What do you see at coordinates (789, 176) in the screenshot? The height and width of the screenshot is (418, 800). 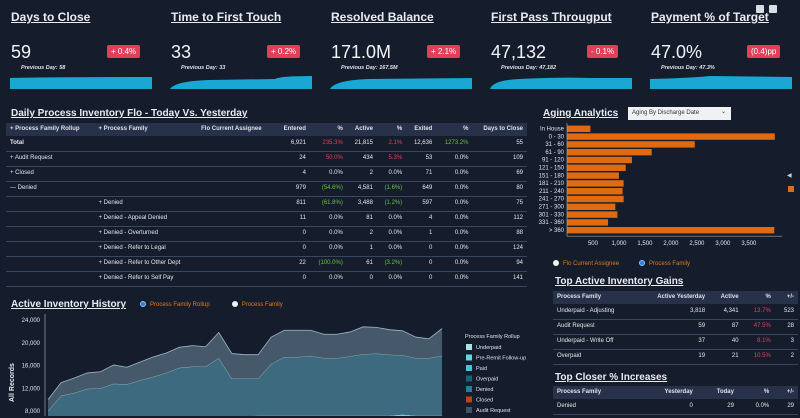 I see `legend-prev-icon: ◀` at bounding box center [789, 176].